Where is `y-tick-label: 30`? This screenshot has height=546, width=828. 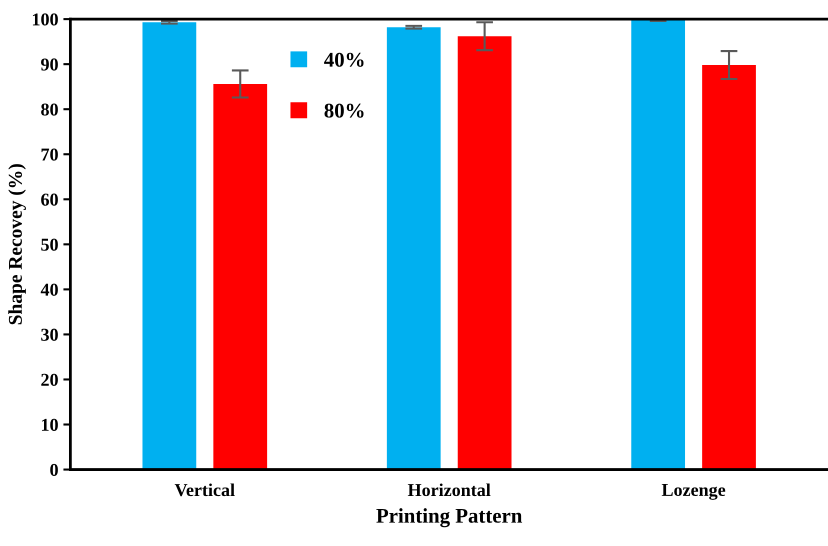
y-tick-label: 30 is located at coordinates (49, 334).